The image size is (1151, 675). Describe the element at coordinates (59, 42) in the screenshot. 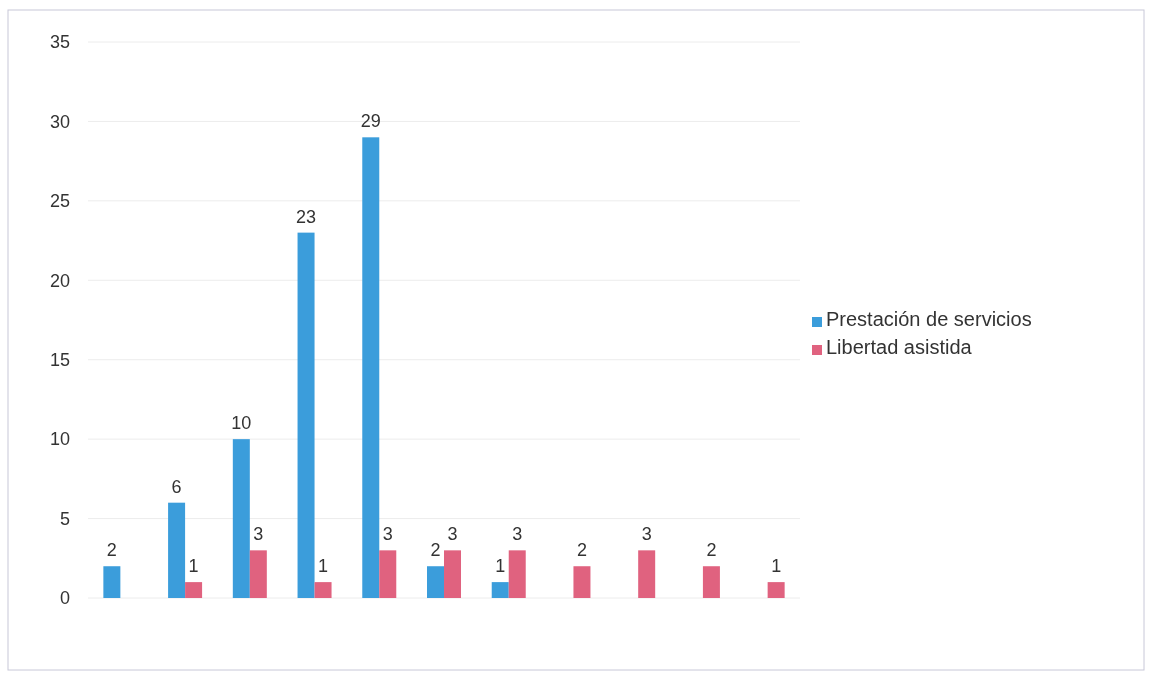

I see `y-tick-label: 35` at that location.